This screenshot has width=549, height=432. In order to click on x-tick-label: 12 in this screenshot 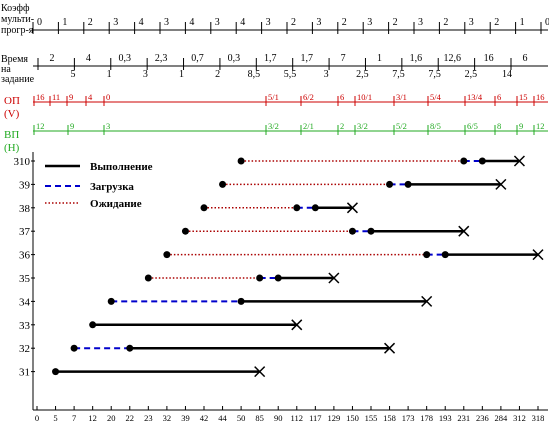, I will do `click(92, 418)`.